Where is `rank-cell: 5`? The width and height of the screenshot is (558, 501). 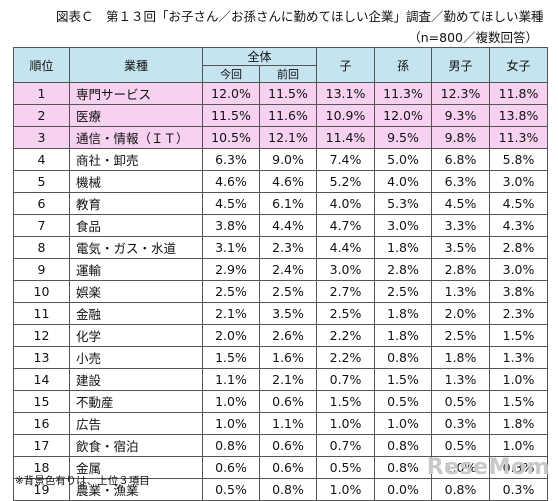
rank-cell: 5 is located at coordinates (41, 181).